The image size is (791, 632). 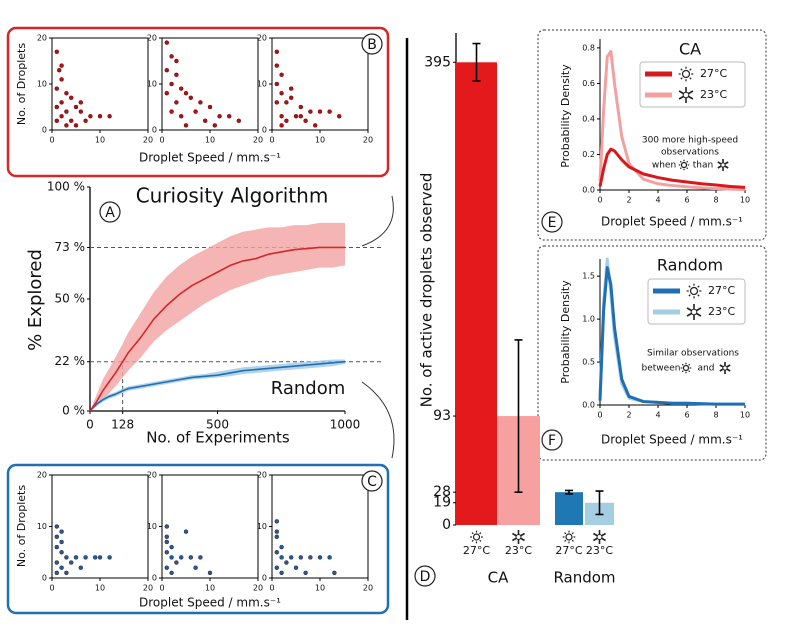 What do you see at coordinates (518, 550) in the screenshot?
I see `bar-label: 23°C` at bounding box center [518, 550].